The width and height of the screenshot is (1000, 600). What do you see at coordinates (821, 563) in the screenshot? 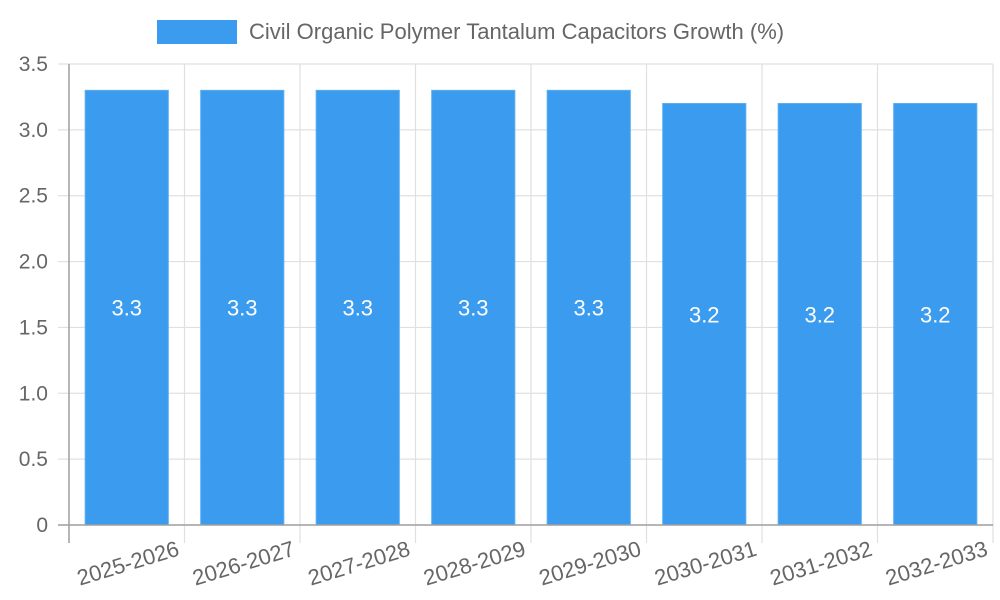
I see `x-tick-label: 2031-2032` at bounding box center [821, 563].